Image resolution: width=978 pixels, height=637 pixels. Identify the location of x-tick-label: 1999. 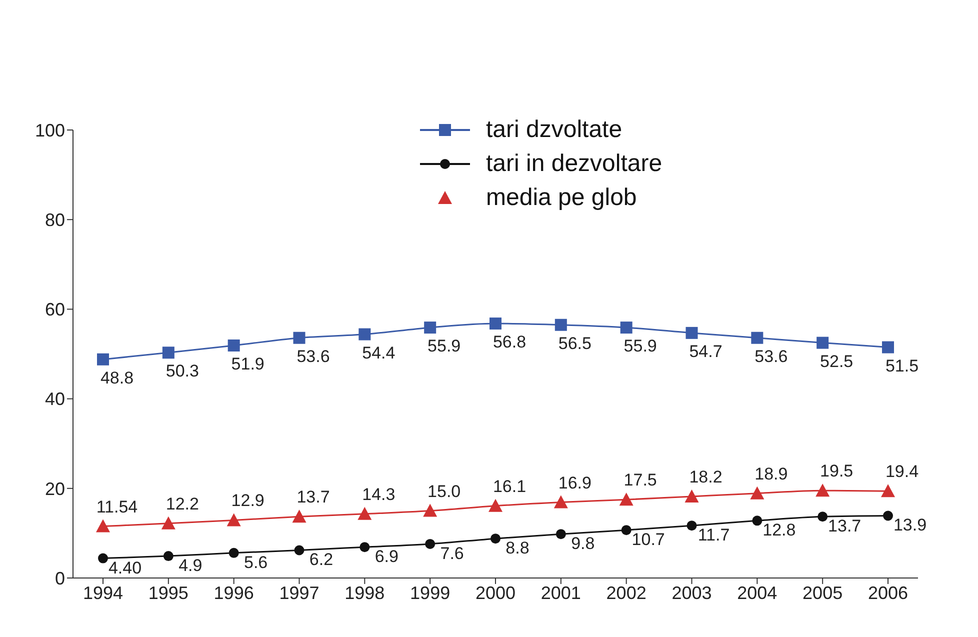
(430, 592).